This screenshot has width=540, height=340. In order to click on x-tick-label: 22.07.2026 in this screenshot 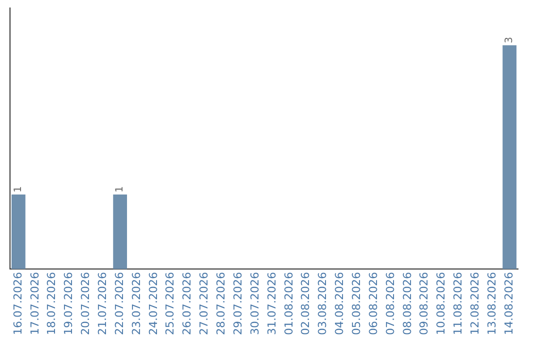, I will do `click(119, 304)`.